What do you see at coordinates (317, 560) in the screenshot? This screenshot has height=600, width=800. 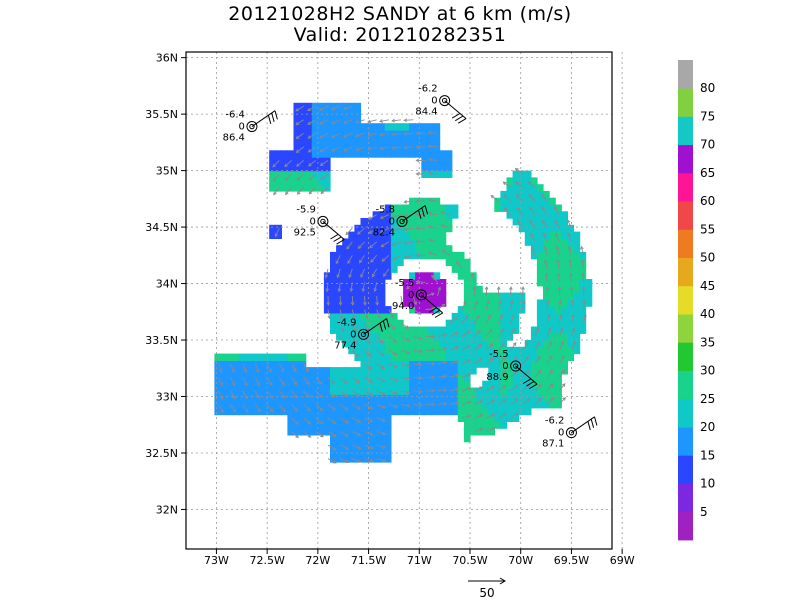 I see `x-tick-label: 72W` at bounding box center [317, 560].